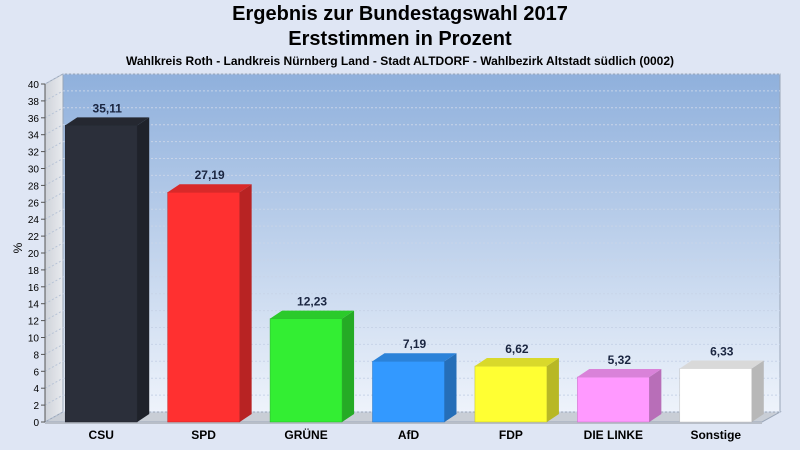 This screenshot has height=450, width=800. I want to click on y-tick-label: 36, so click(34, 119).